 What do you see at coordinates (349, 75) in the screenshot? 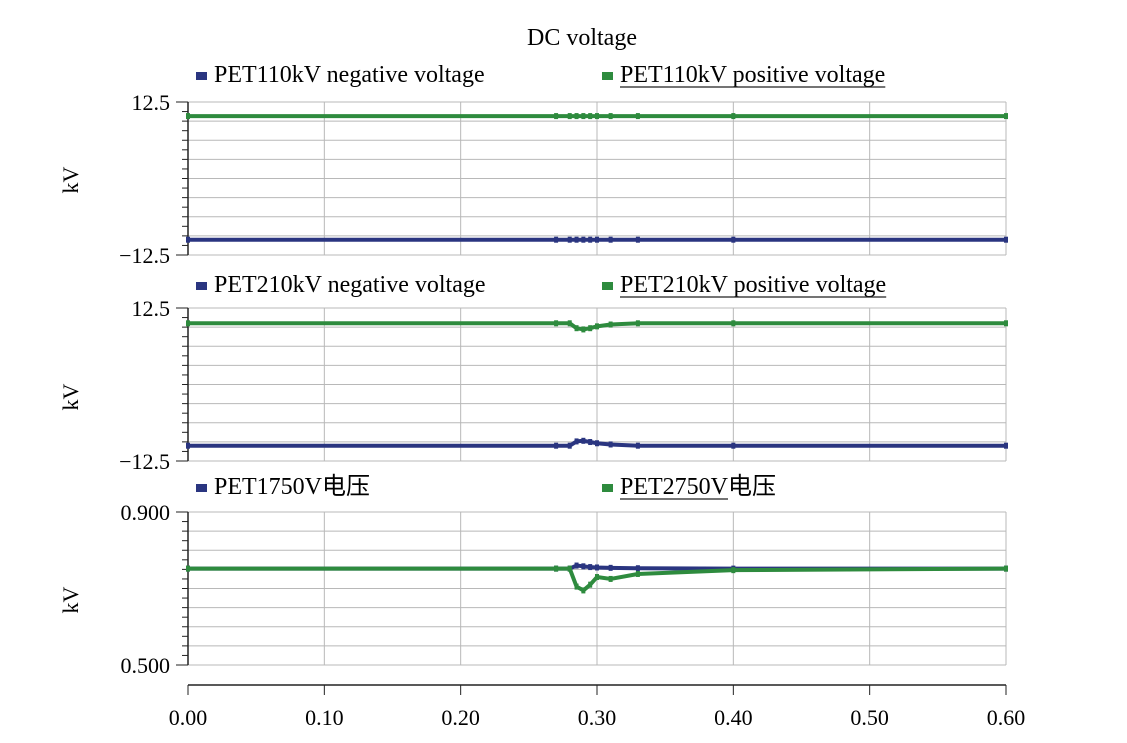
I see `legend-label-1: PET110kV negative voltage` at bounding box center [349, 75].